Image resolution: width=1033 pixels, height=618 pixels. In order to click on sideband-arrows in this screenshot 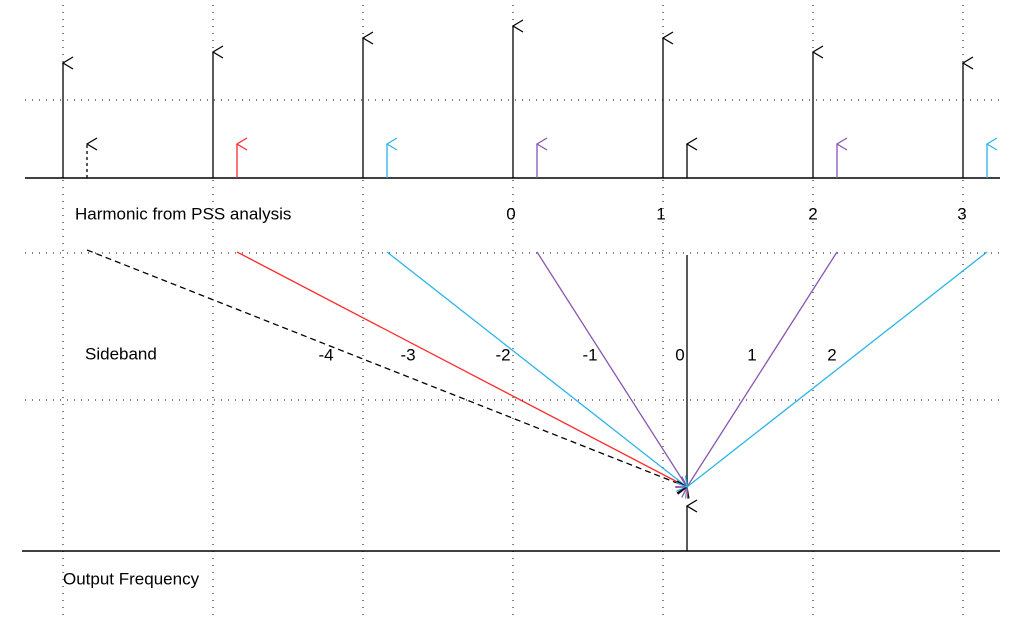, I will do `click(537, 161)`.